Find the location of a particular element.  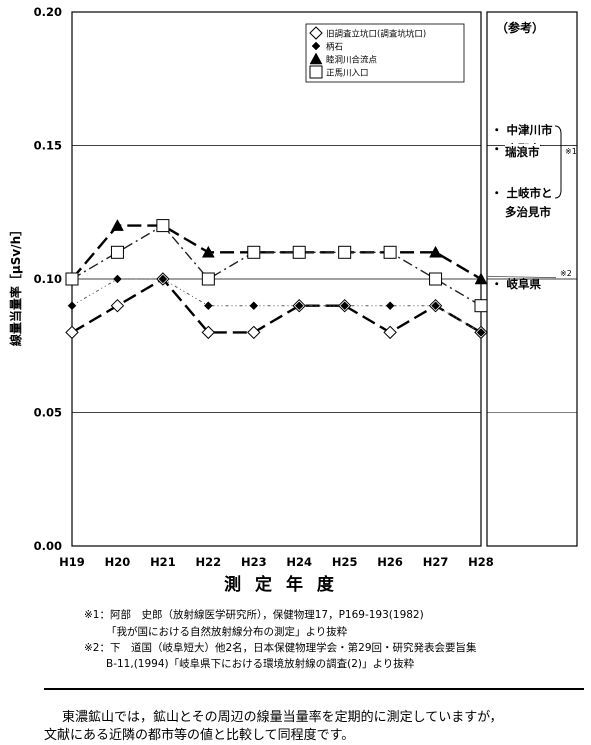

reference-item-mizunami: 瑞浪市 is located at coordinates (522, 152).